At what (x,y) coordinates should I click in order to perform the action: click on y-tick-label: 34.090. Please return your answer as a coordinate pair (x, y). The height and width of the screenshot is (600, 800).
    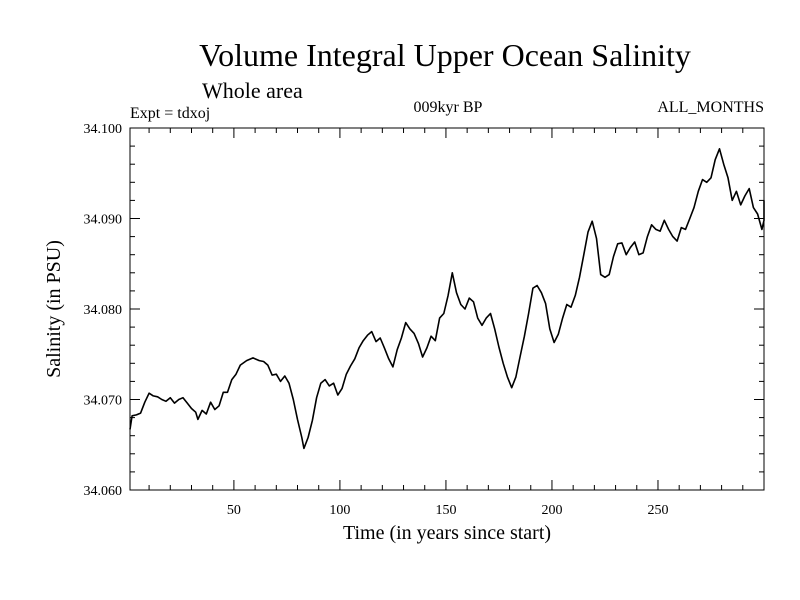
    Looking at the image, I should click on (103, 220).